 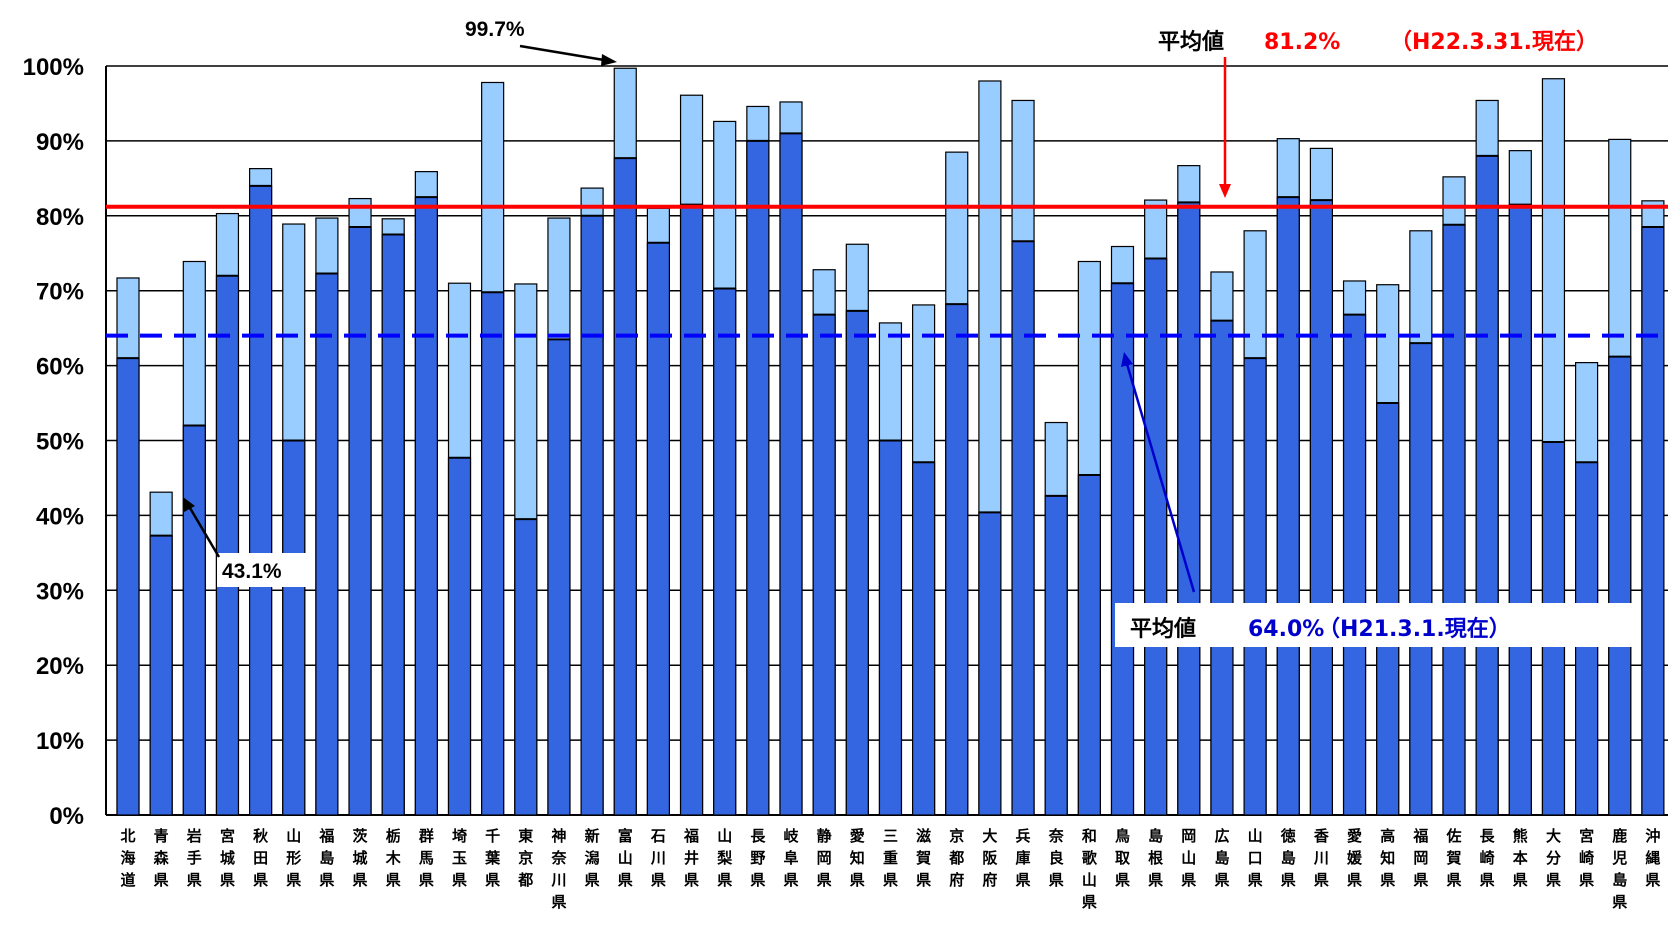 I want to click on blue-average-date: （H21.3.1.現在）, so click(x=1414, y=629).